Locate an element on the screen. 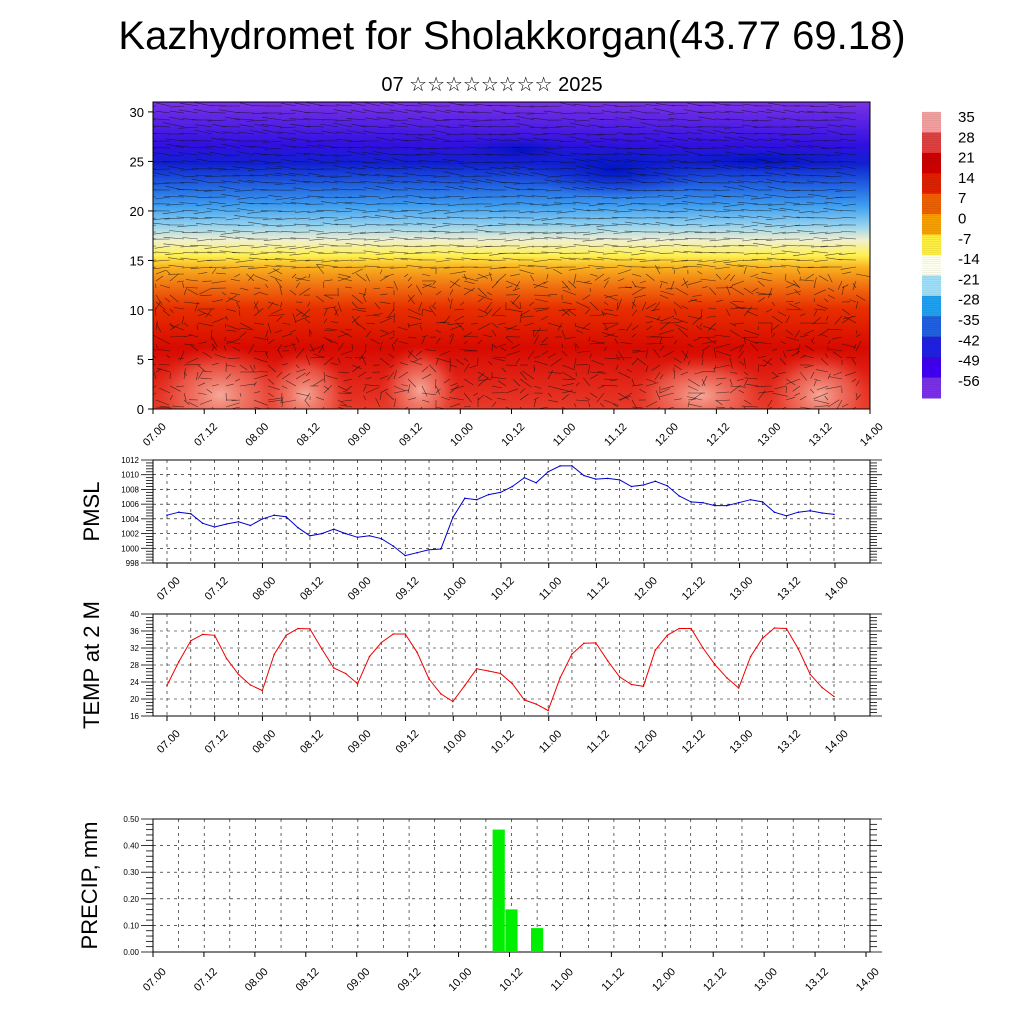  precip-bar is located at coordinates (537, 940).